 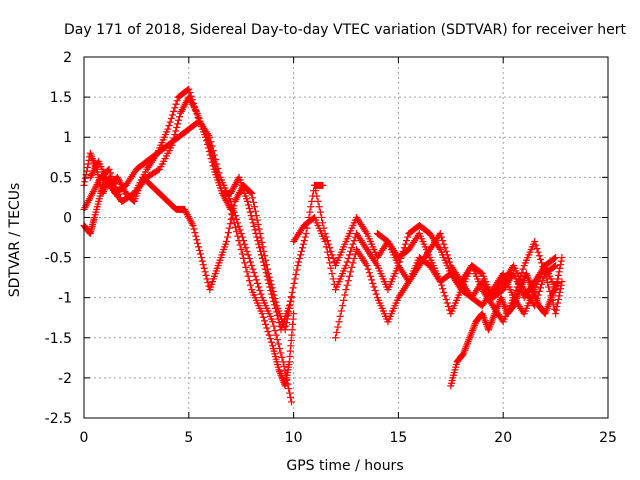 What do you see at coordinates (503, 438) in the screenshot?
I see `x-tick-label: 20` at bounding box center [503, 438].